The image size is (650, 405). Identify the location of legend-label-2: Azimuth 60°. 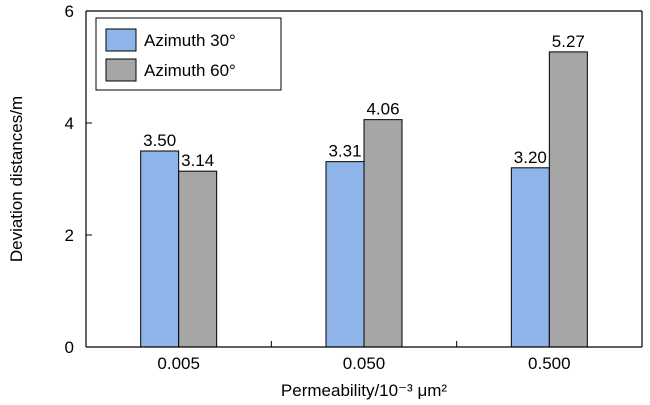
(190, 70).